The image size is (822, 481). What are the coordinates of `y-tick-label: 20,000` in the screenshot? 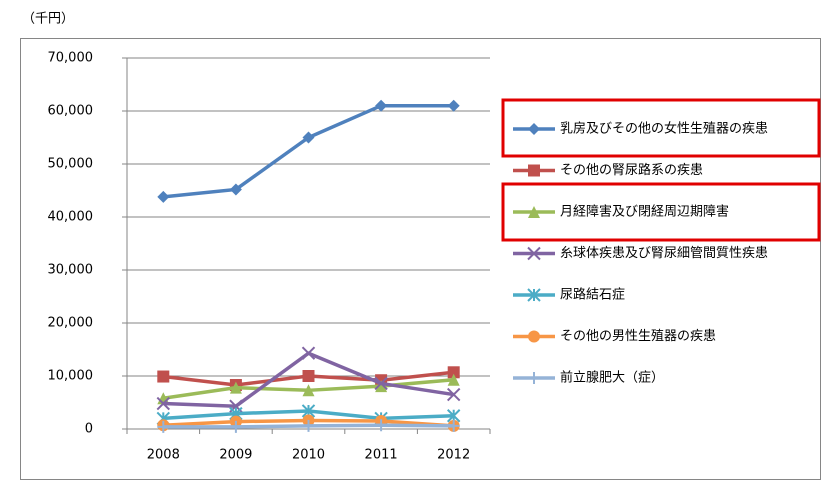 It's located at (71, 323).